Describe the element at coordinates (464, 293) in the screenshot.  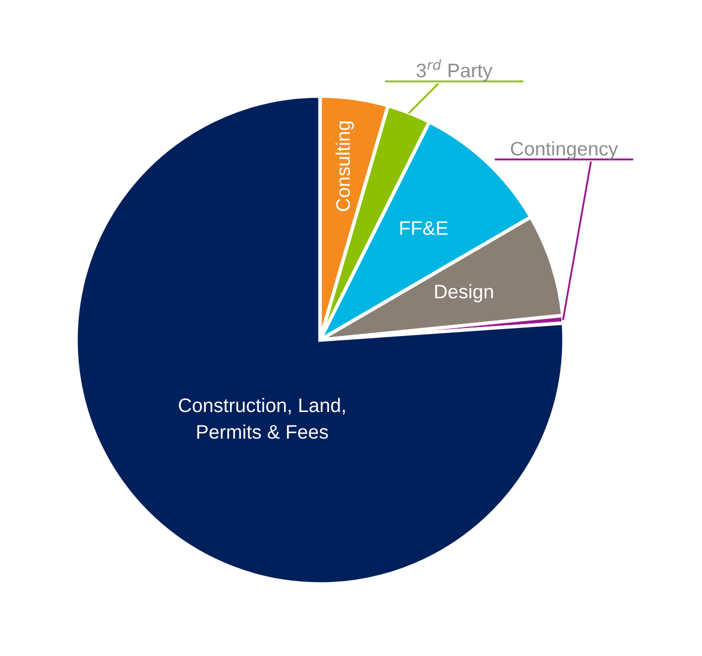
I see `slice-label: Design` at that location.